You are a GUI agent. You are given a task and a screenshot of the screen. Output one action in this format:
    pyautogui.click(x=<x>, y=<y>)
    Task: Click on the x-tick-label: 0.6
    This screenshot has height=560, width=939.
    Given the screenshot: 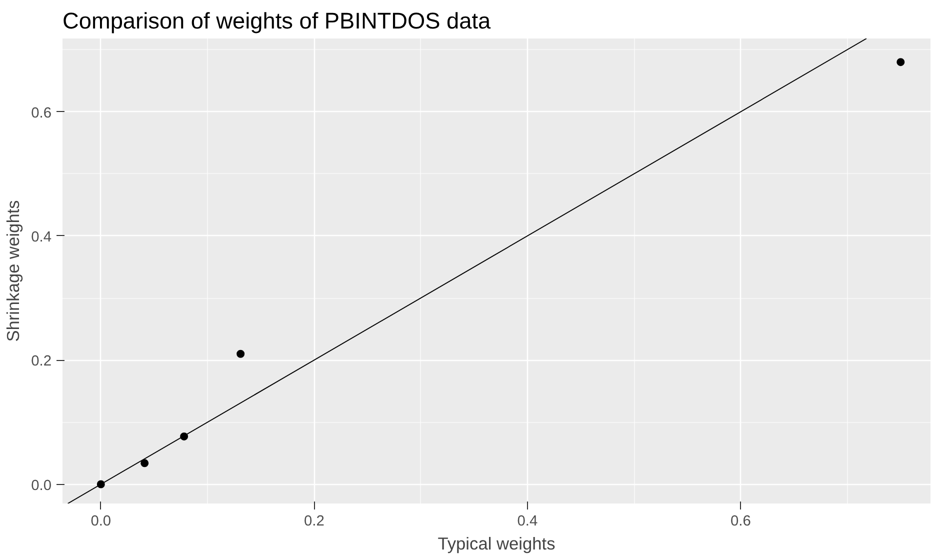 What is the action you would take?
    pyautogui.click(x=740, y=522)
    